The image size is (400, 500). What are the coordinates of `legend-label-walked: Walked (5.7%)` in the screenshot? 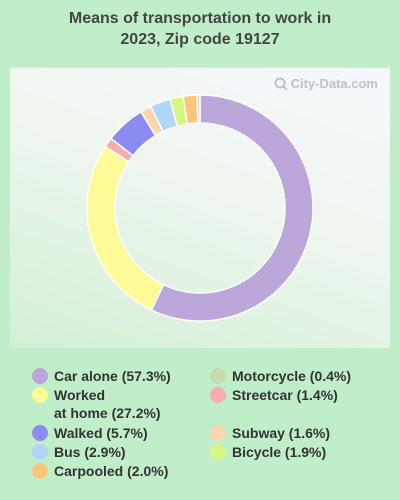 It's located at (101, 433).